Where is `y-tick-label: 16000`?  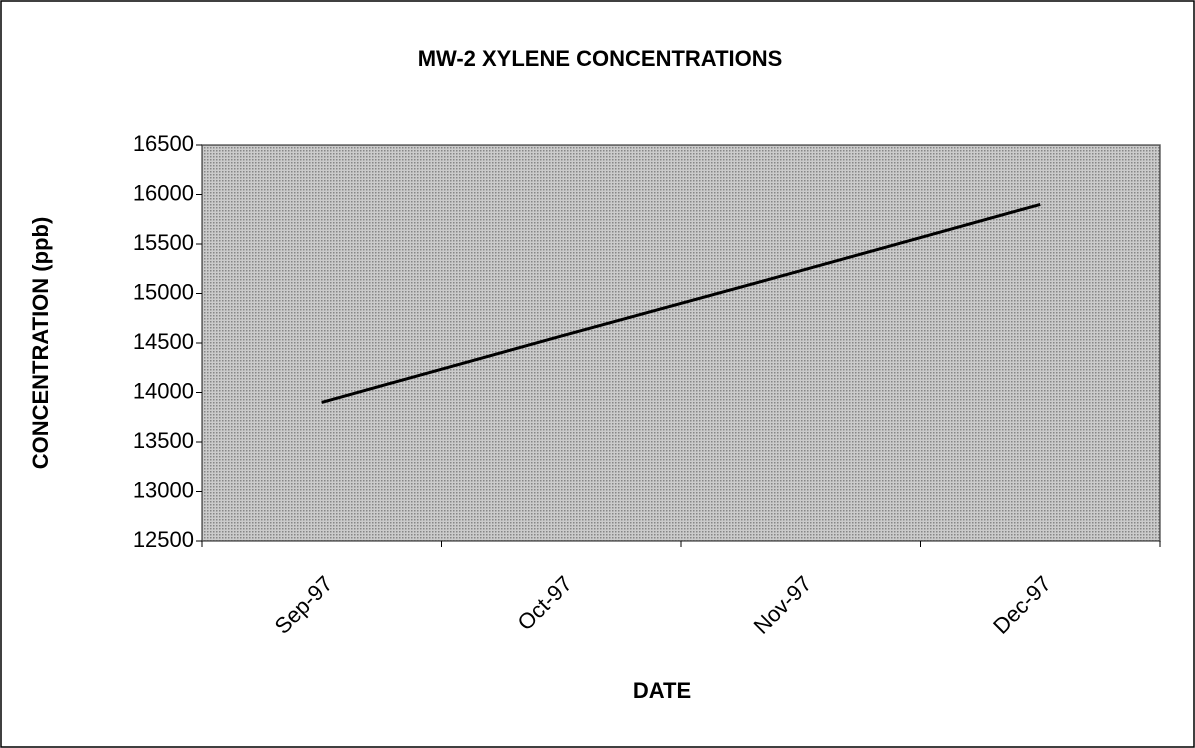
y-tick-label: 16000 is located at coordinates (163, 192).